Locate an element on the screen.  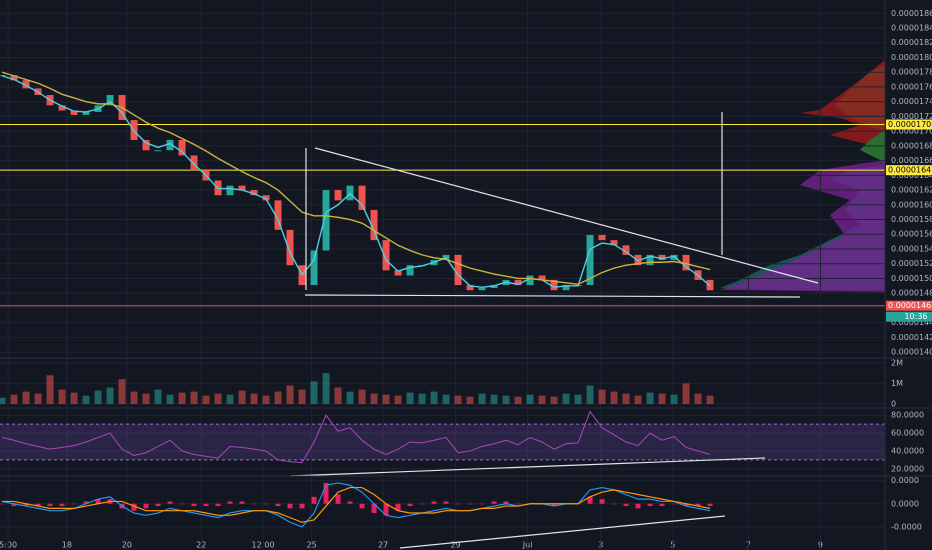
y-tick-label: 40.0000 is located at coordinates (907, 450).